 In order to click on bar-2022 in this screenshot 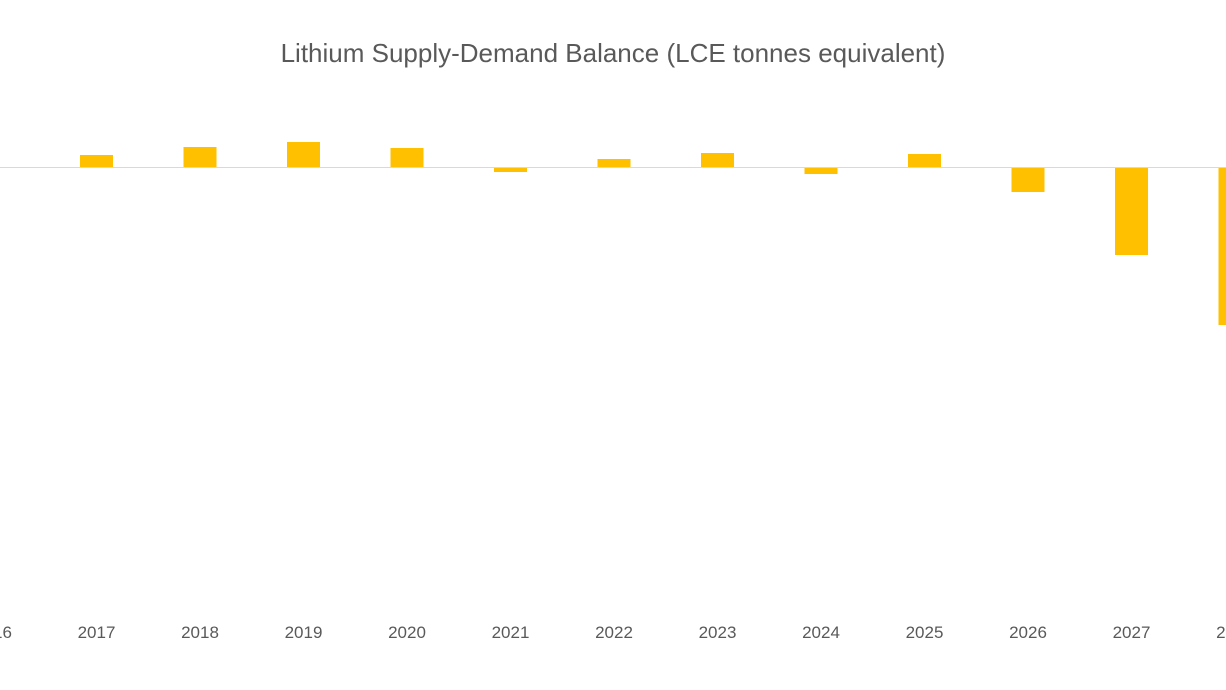, I will do `click(614, 163)`.